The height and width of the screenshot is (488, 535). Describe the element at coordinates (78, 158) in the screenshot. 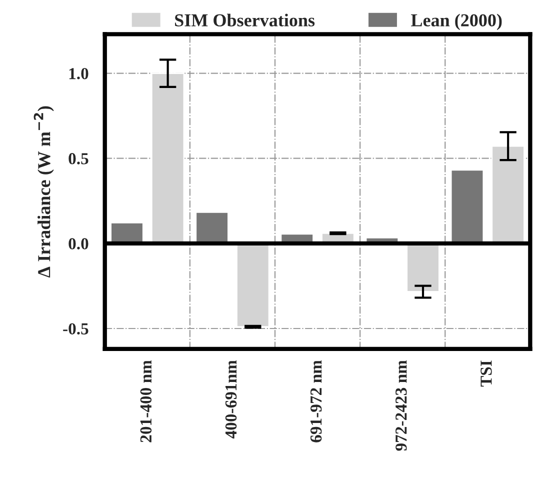

I see `y-tick-label: 0.5` at that location.